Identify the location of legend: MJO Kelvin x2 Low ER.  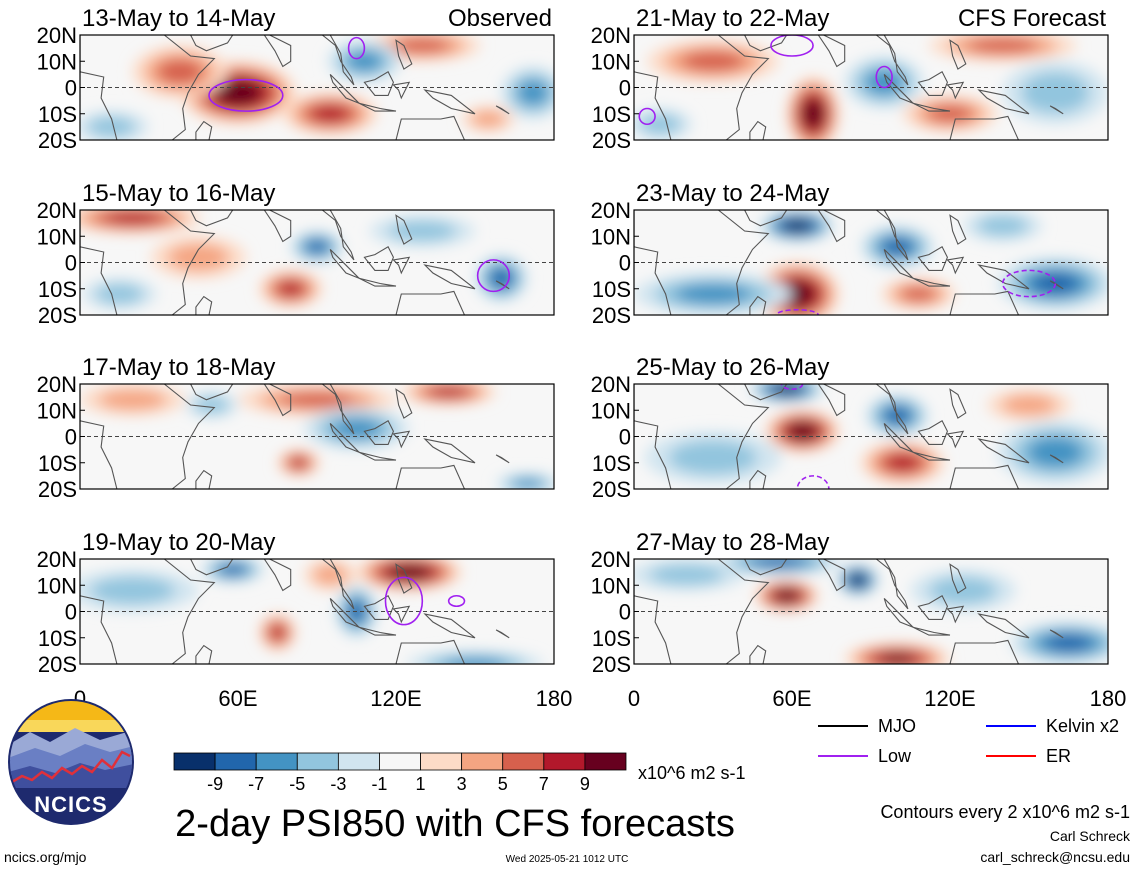
(968, 741).